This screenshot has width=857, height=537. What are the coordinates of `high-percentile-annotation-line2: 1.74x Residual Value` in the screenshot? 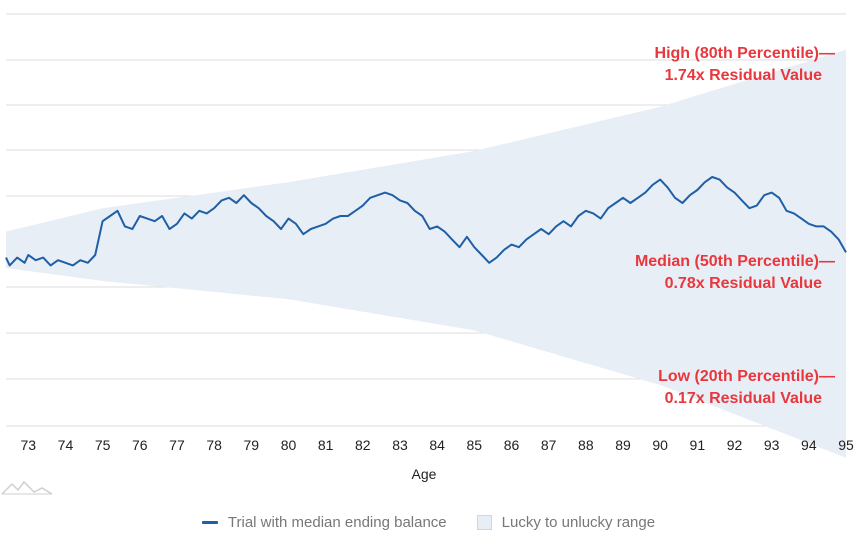 It's located at (744, 75).